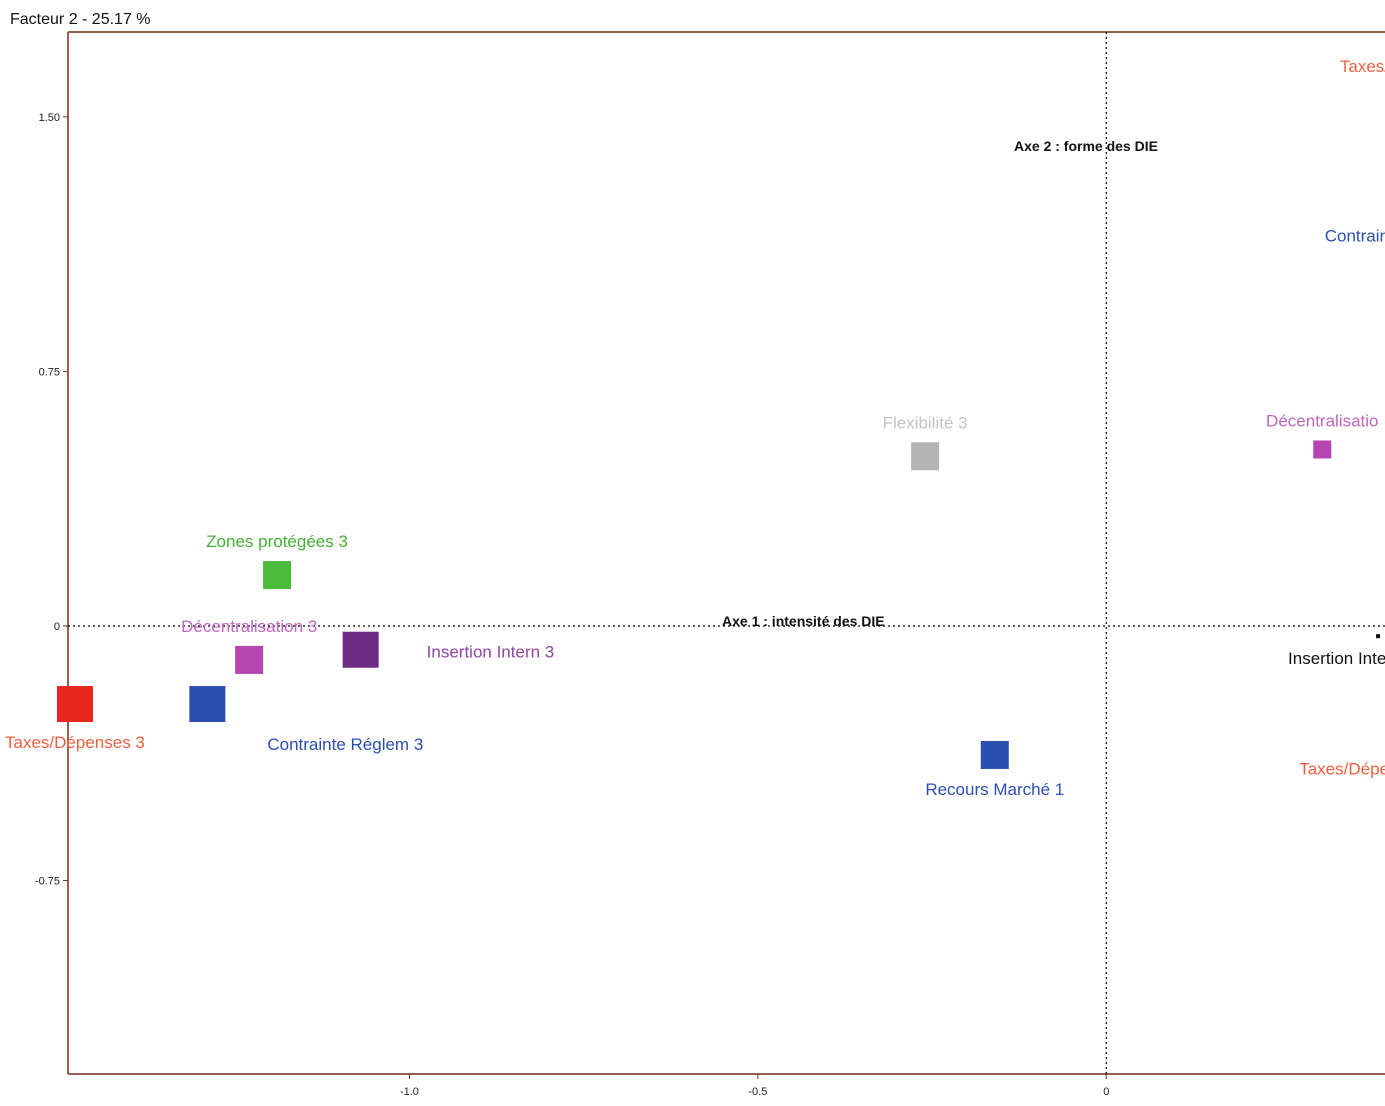 This screenshot has width=1385, height=1106. Describe the element at coordinates (1336, 658) in the screenshot. I see `data-point-label: Insertion Inter` at that location.